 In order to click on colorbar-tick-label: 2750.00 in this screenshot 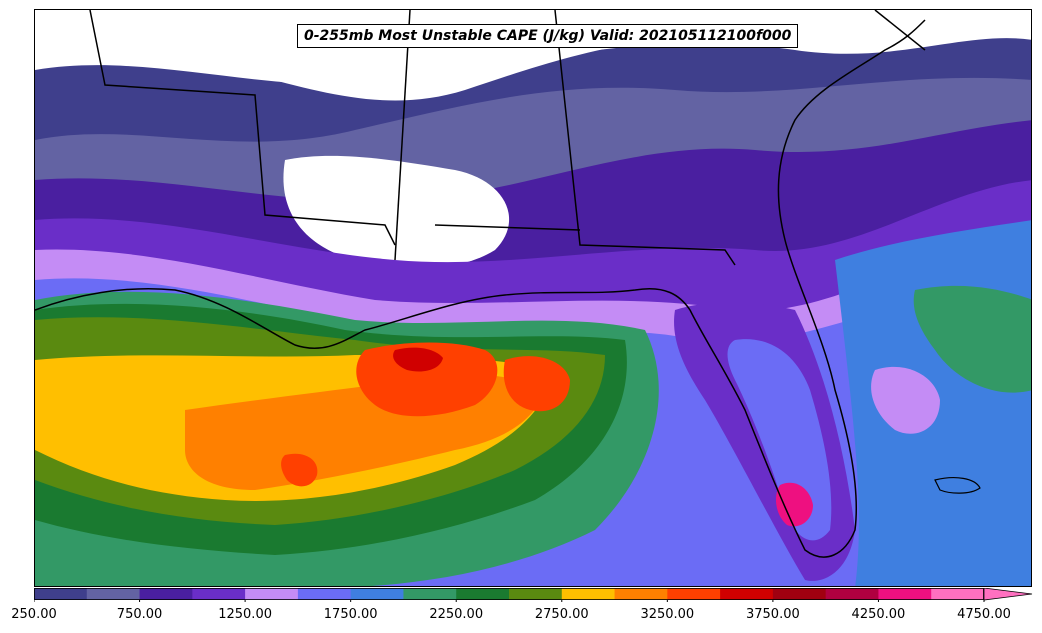, I will do `click(561, 614)`.